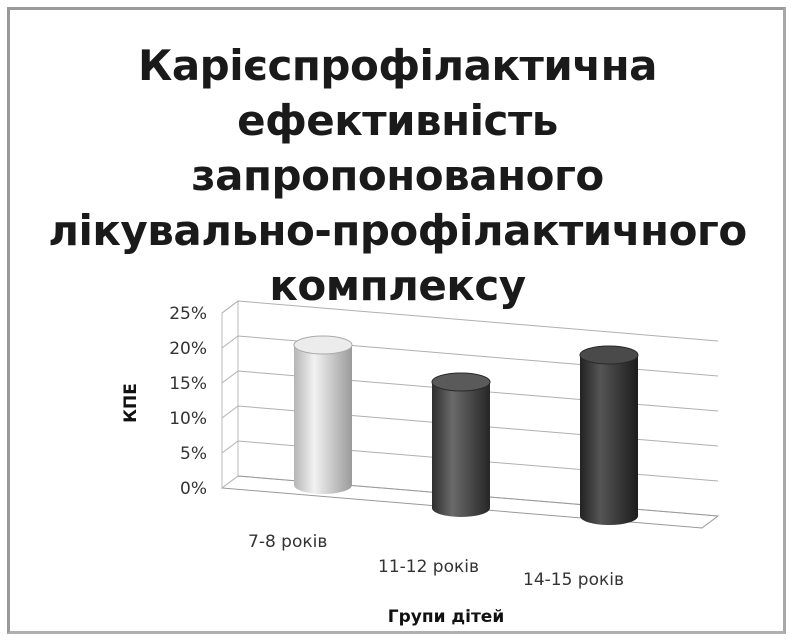 The image size is (795, 642). Describe the element at coordinates (188, 401) in the screenshot. I see `y-axis-ticks: 0% 5% 10% 15% 20% 25%` at that location.